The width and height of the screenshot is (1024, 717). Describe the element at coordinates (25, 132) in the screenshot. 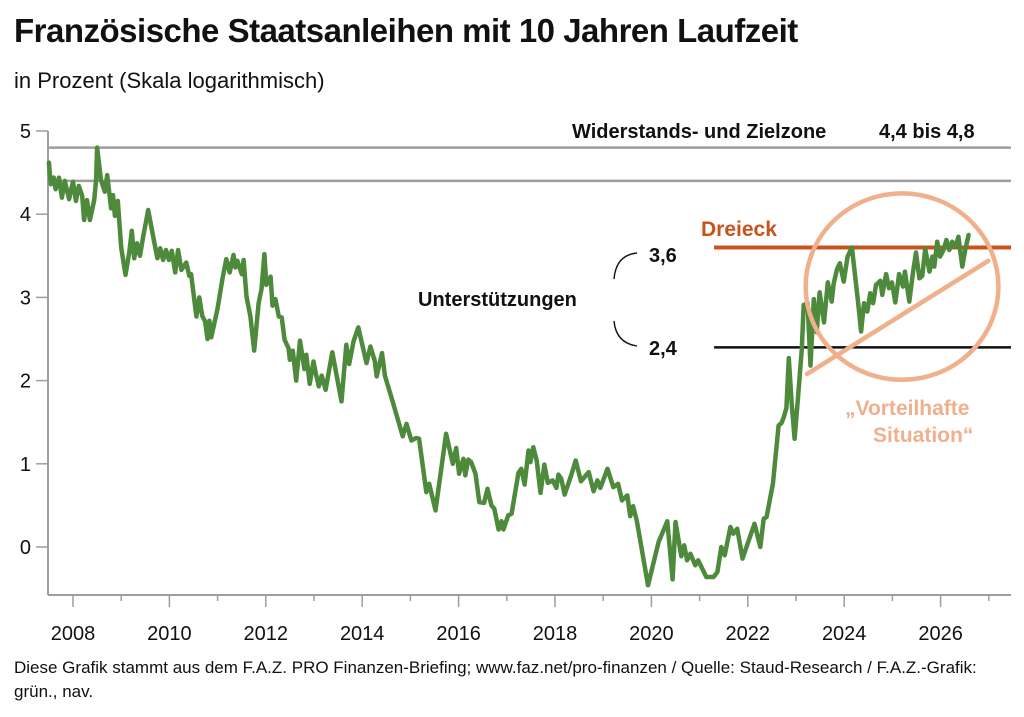

I see `y-tick-label: 5` at that location.